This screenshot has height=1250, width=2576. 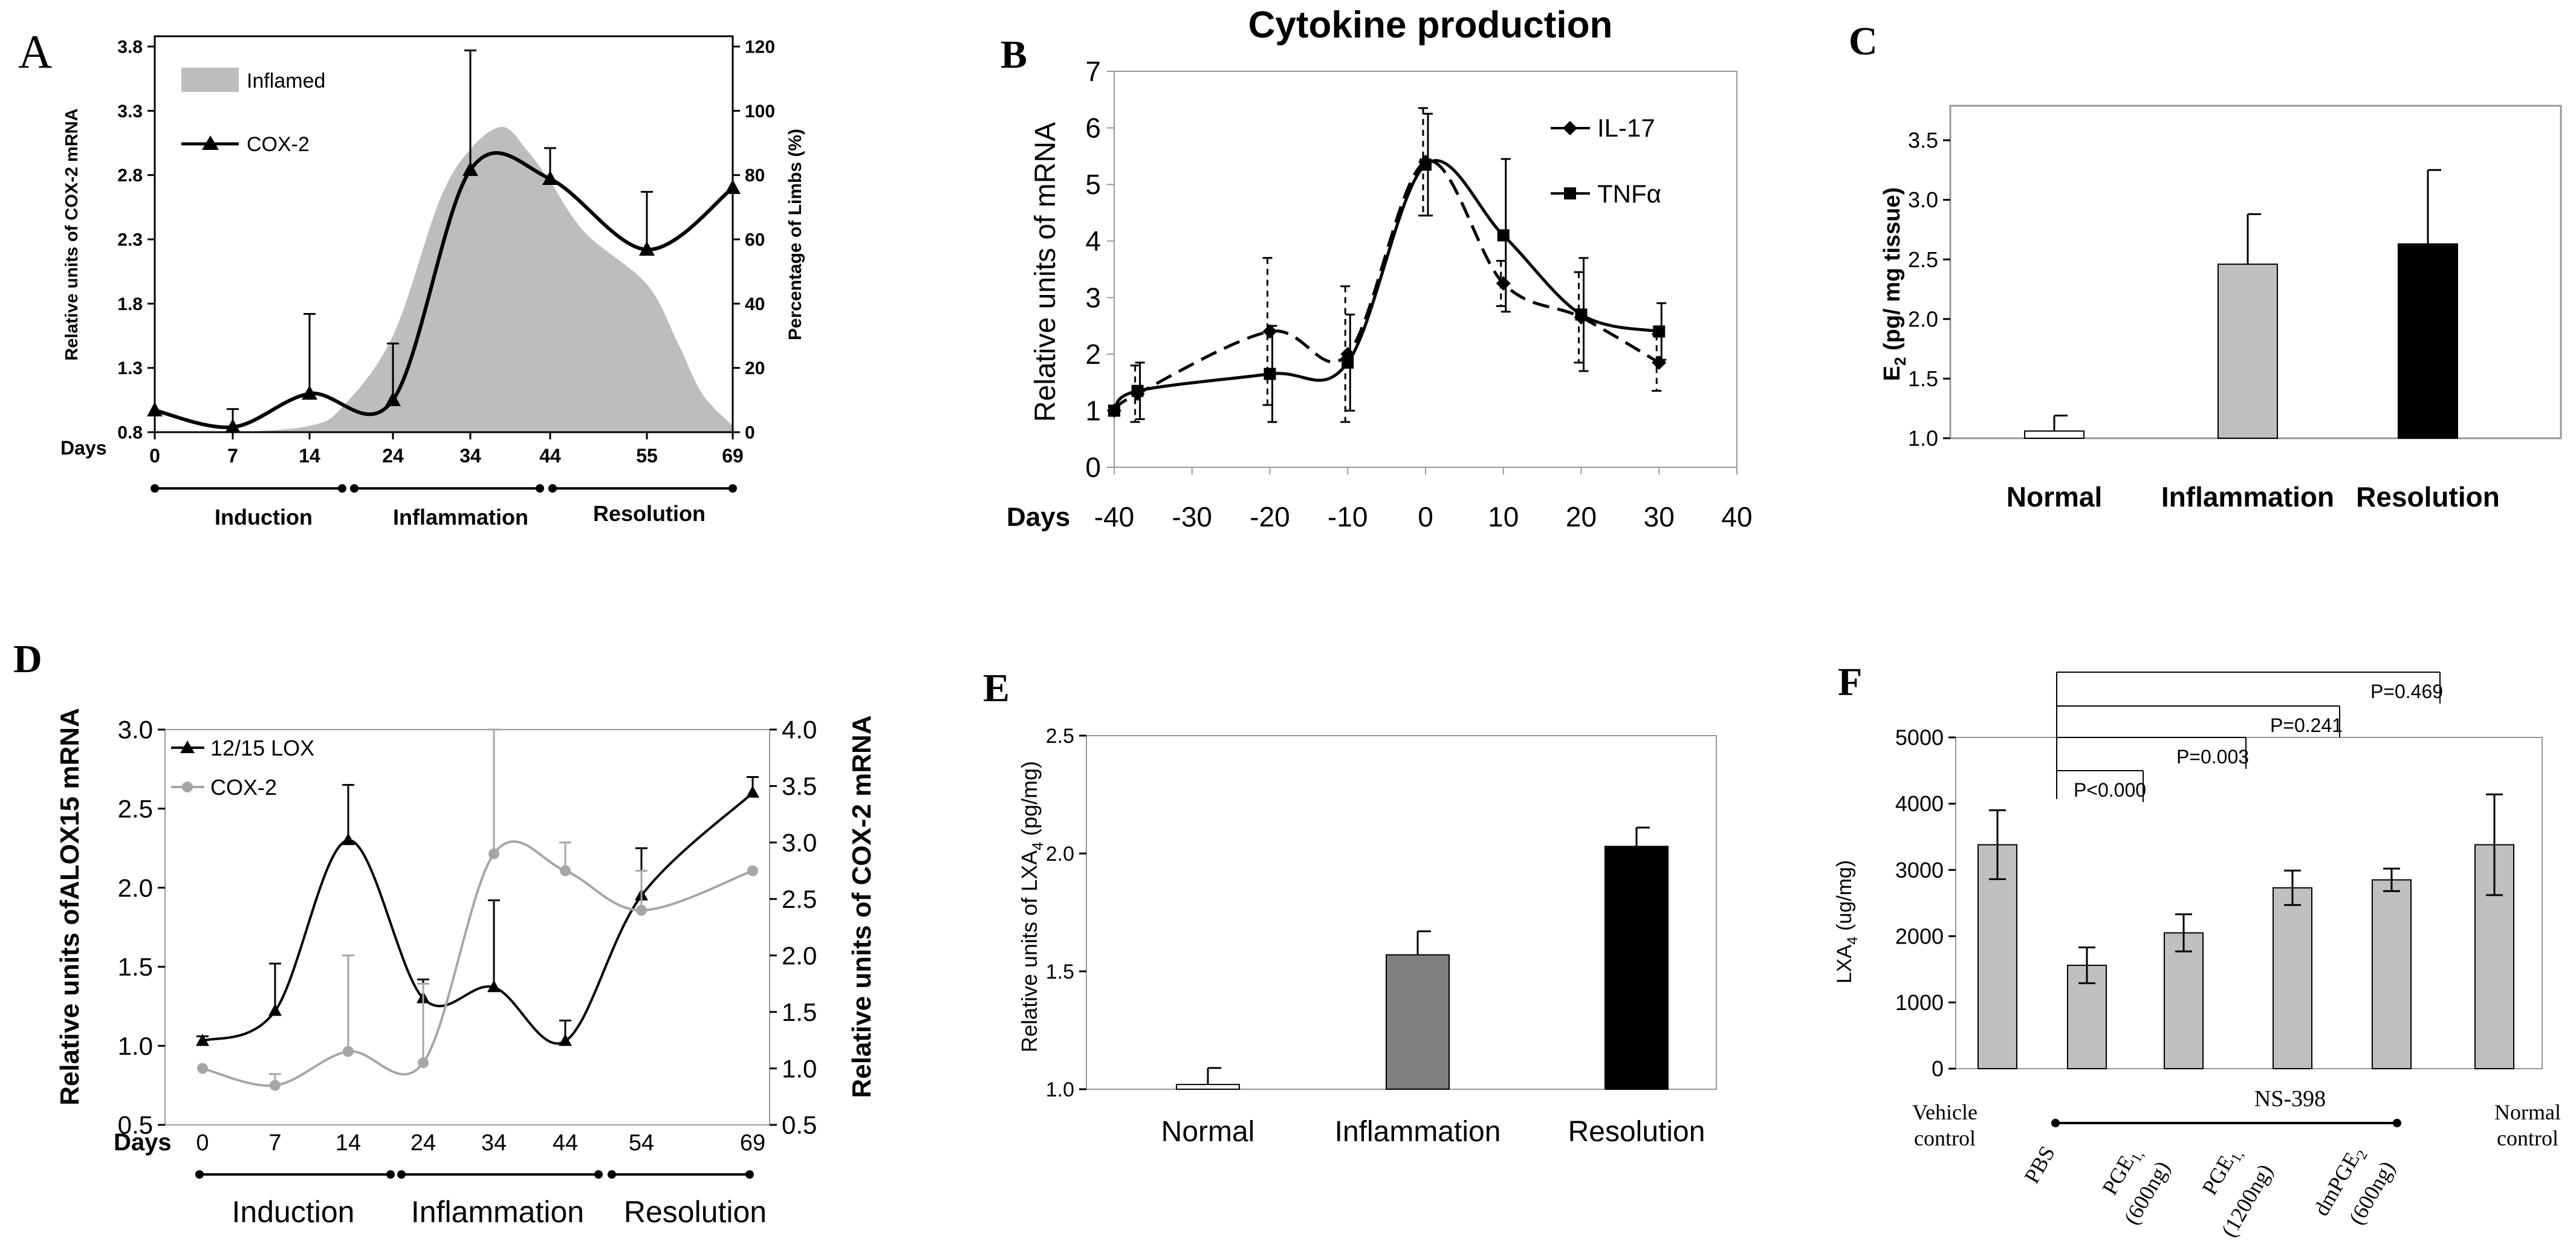 What do you see at coordinates (27, 659) in the screenshot?
I see `panel-d-letter: D` at bounding box center [27, 659].